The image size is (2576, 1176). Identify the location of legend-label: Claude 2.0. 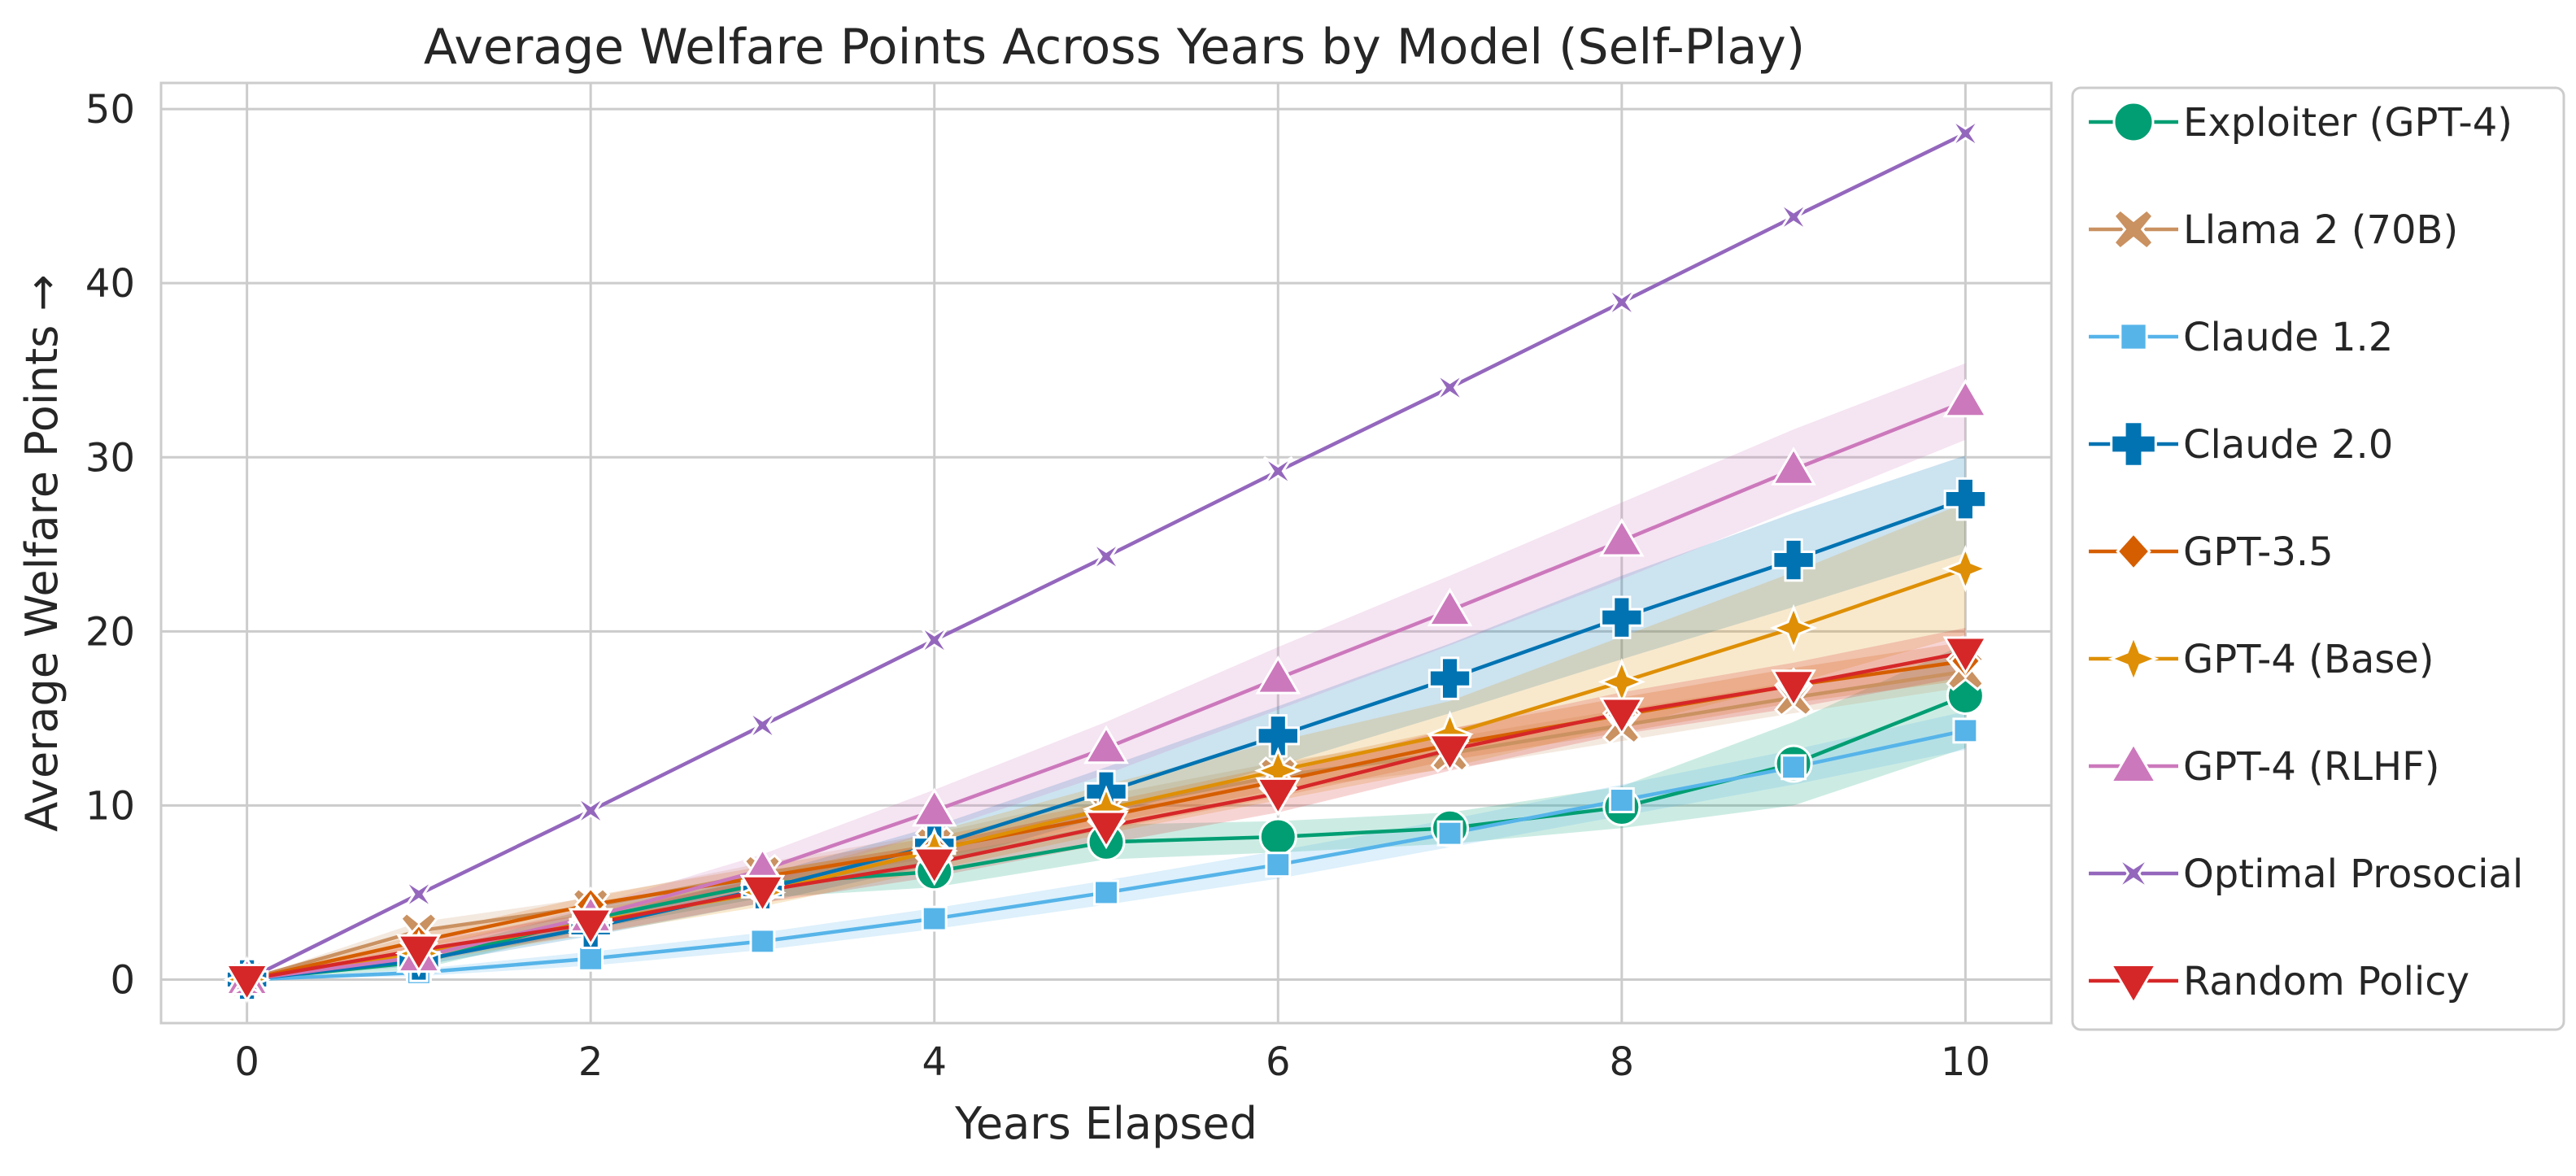
(2288, 445).